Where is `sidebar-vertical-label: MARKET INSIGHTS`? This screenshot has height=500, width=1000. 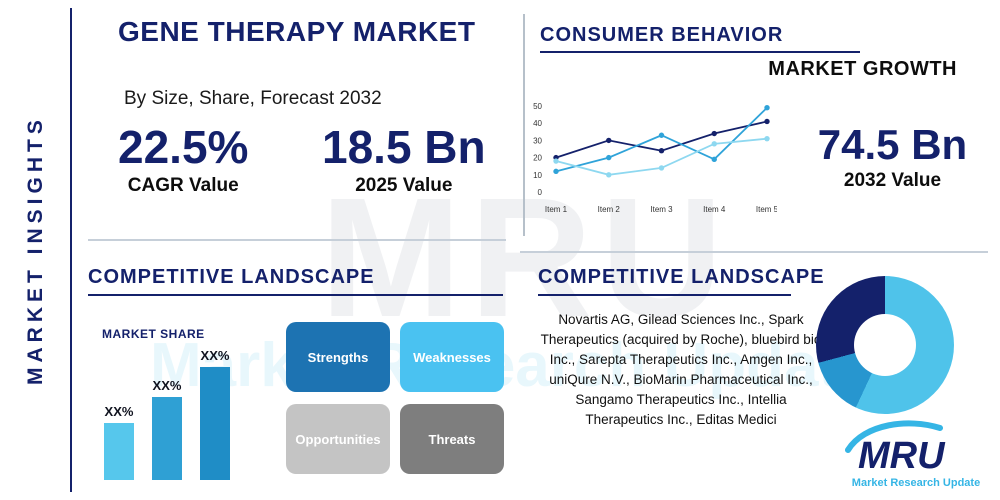 sidebar-vertical-label: MARKET INSIGHTS is located at coordinates (35, 250).